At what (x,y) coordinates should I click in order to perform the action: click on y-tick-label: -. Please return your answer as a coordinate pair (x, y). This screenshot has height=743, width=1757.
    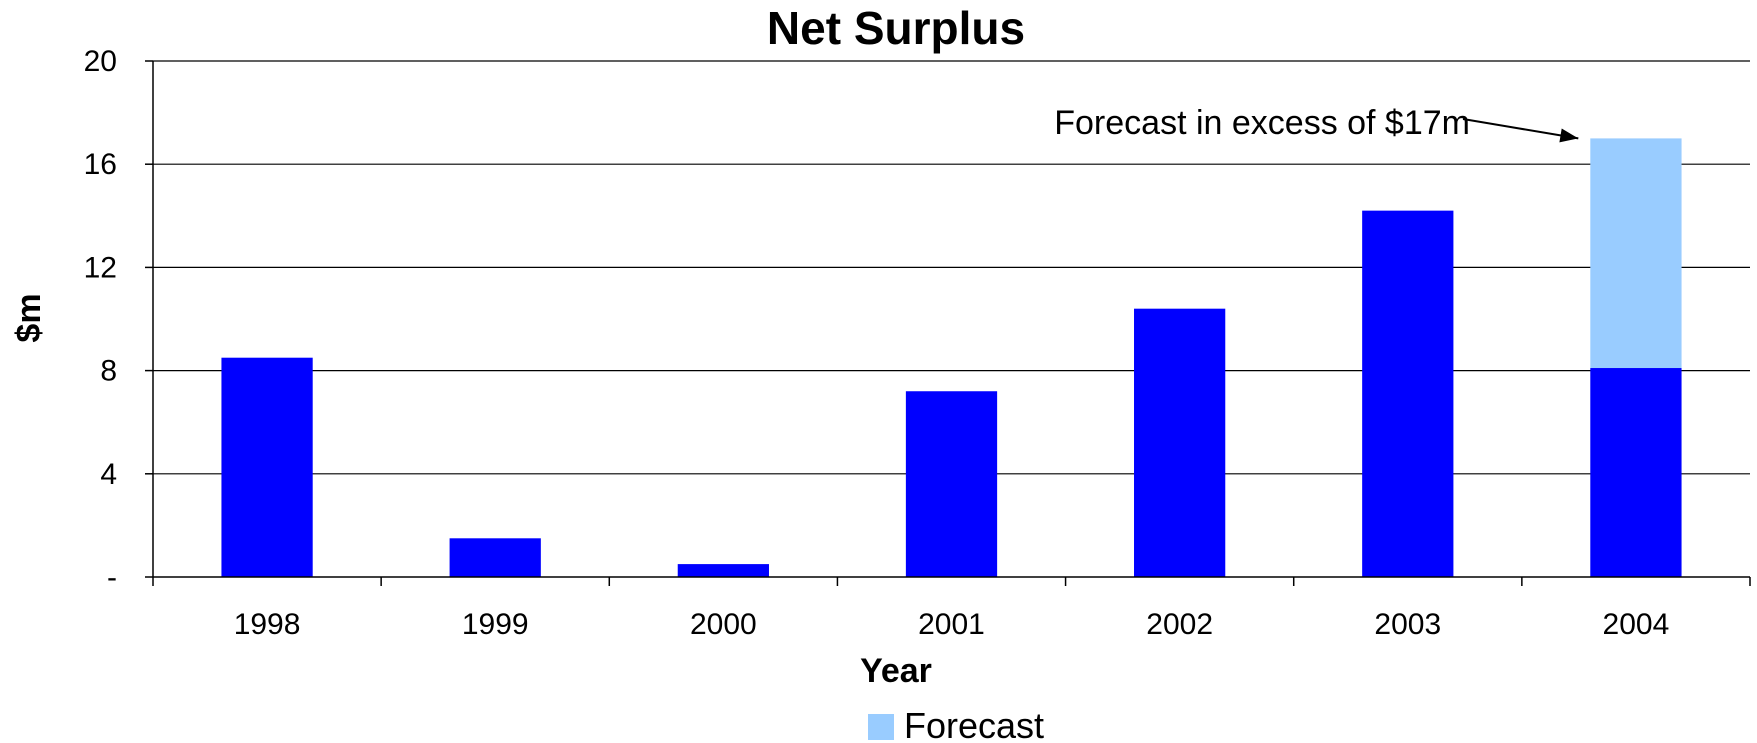
    Looking at the image, I should click on (112, 577).